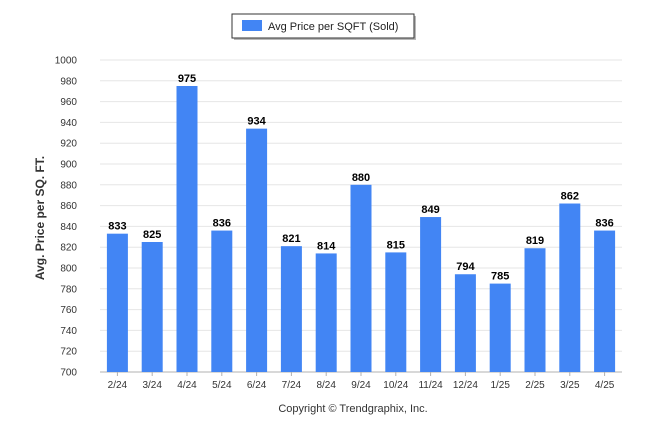 The image size is (646, 434). I want to click on legend-box, so click(323, 26).